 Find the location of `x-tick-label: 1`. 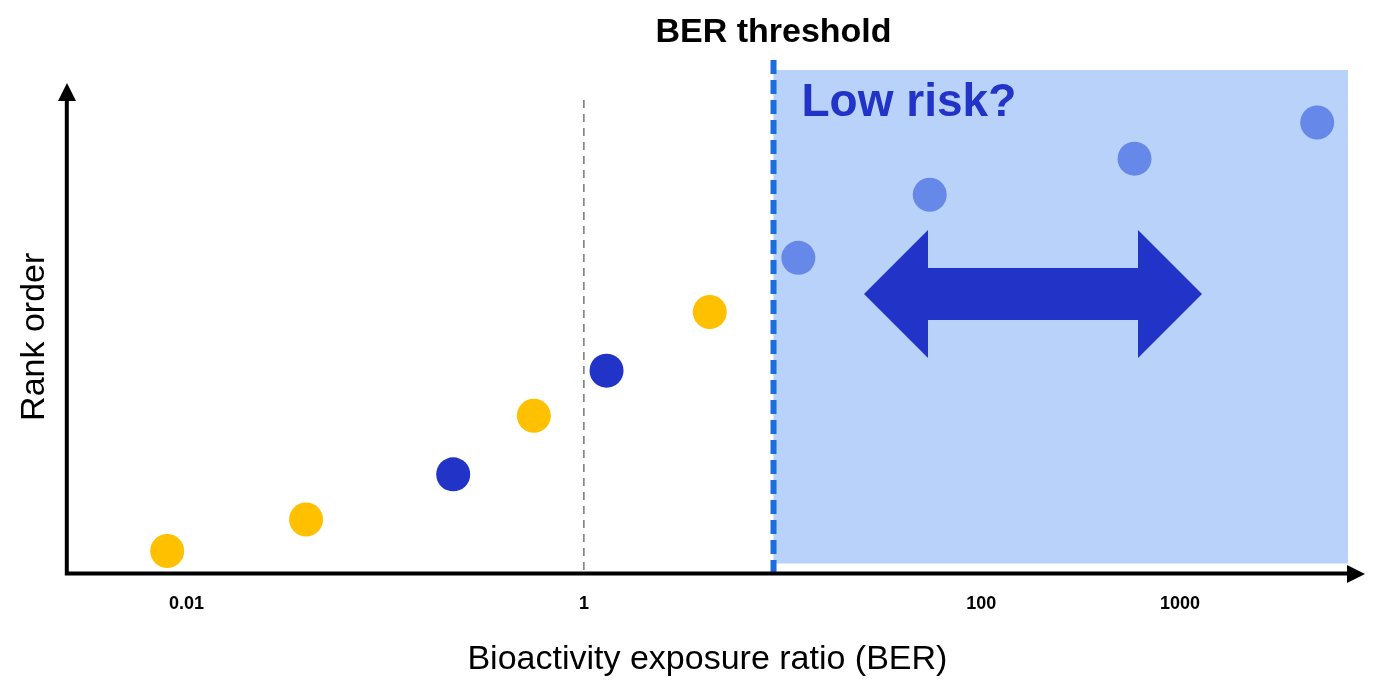

x-tick-label: 1 is located at coordinates (583, 603).